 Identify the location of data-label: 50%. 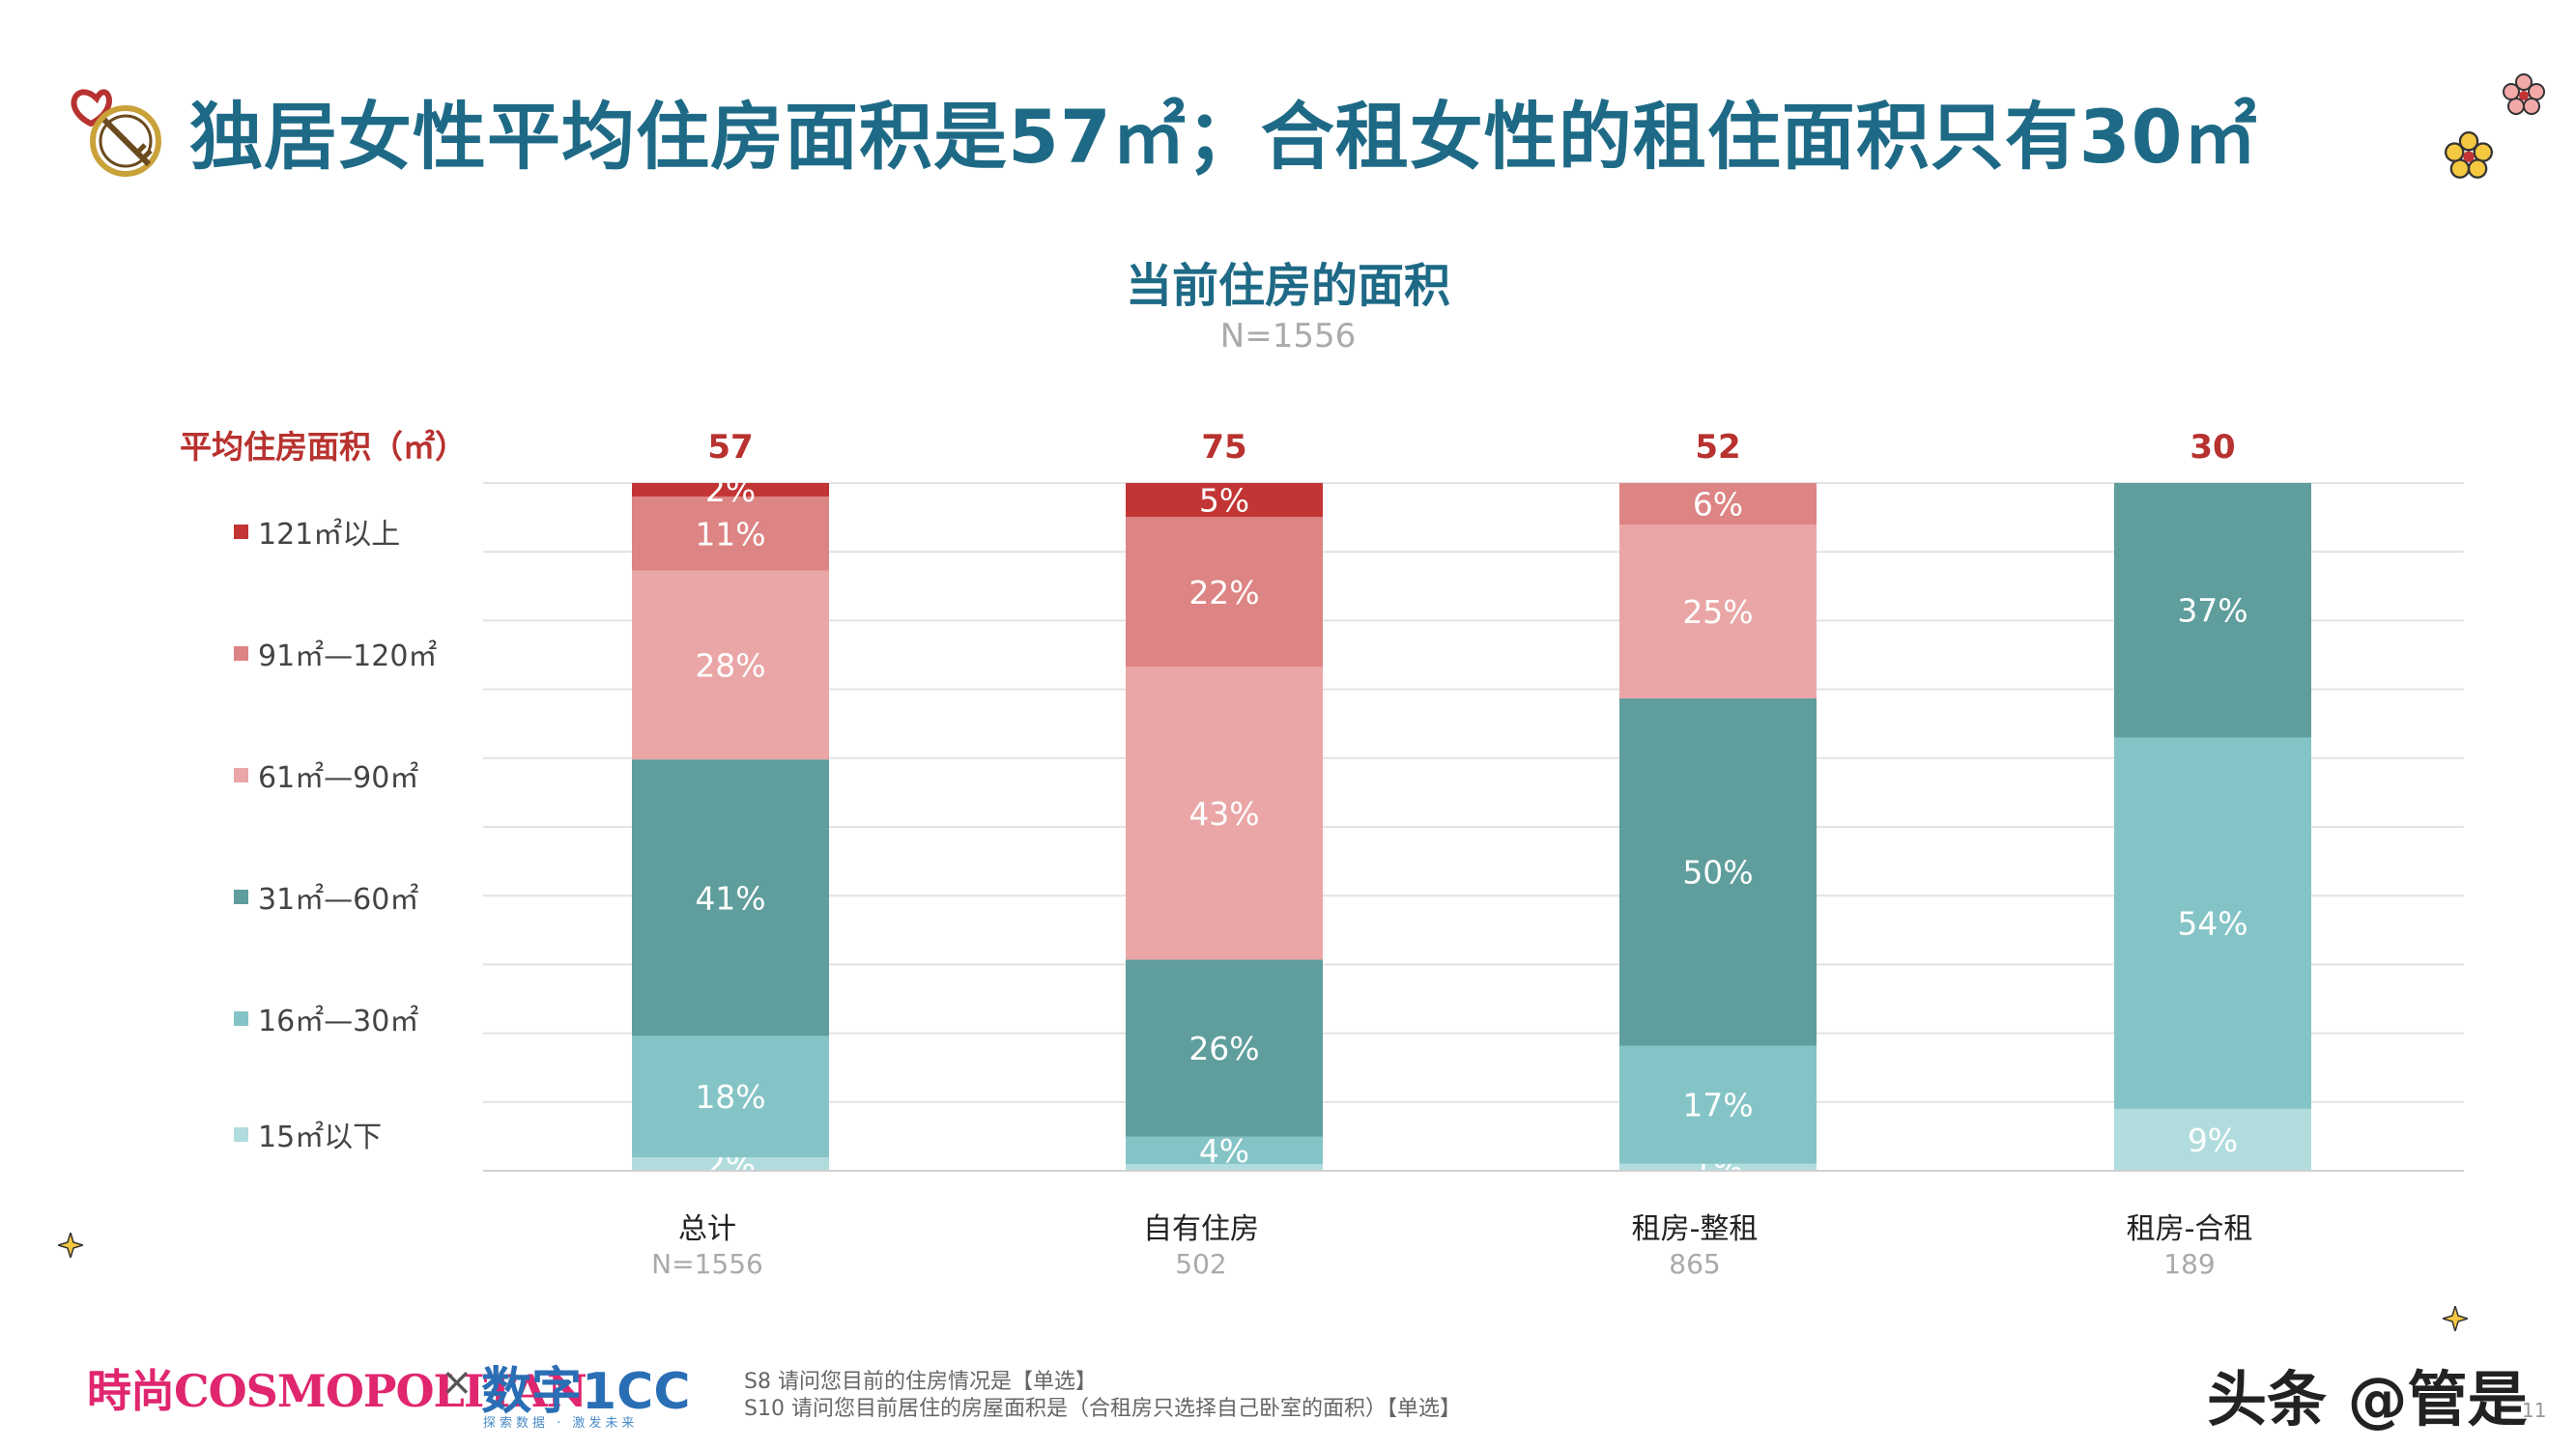
(1718, 873).